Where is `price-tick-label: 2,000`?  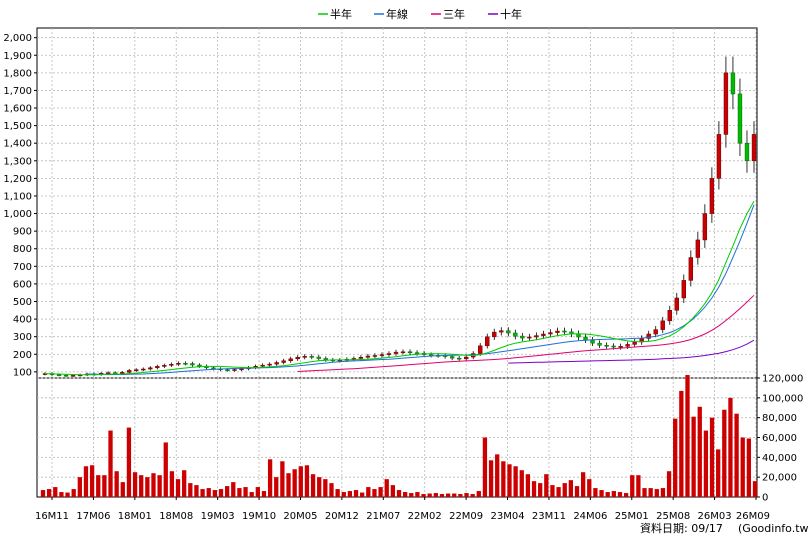
price-tick-label: 2,000 is located at coordinates (17, 38).